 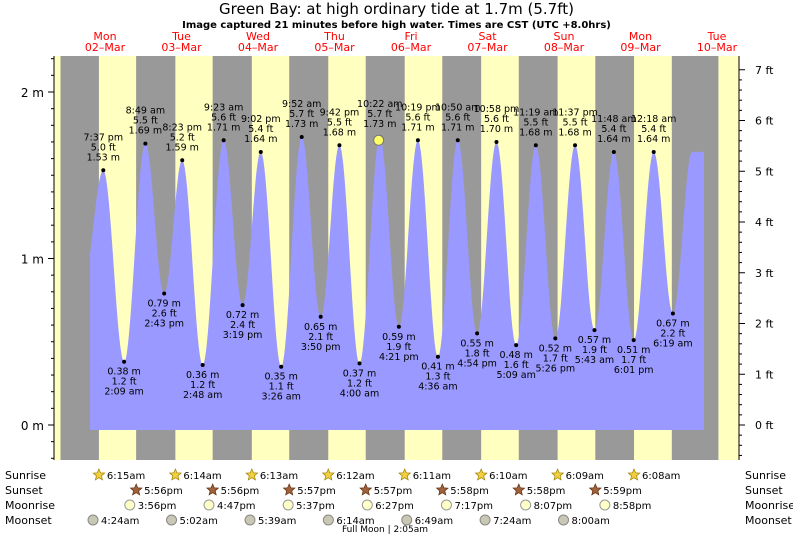 What do you see at coordinates (496, 119) in the screenshot?
I see `high-tide-label: 5.6 ft` at bounding box center [496, 119].